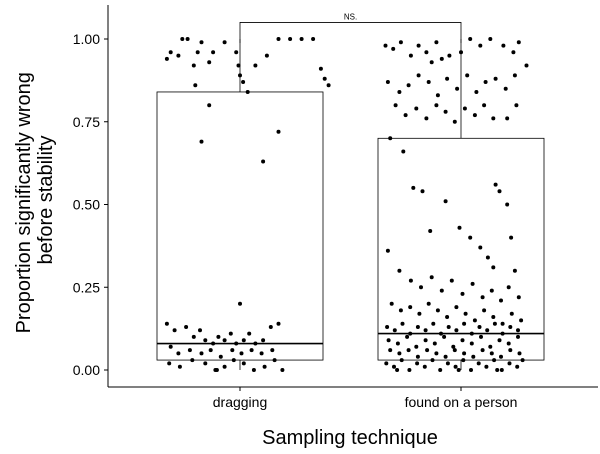 This screenshot has width=600, height=454. Describe the element at coordinates (86, 39) in the screenshot. I see `y-tick-label: 1.00` at that location.